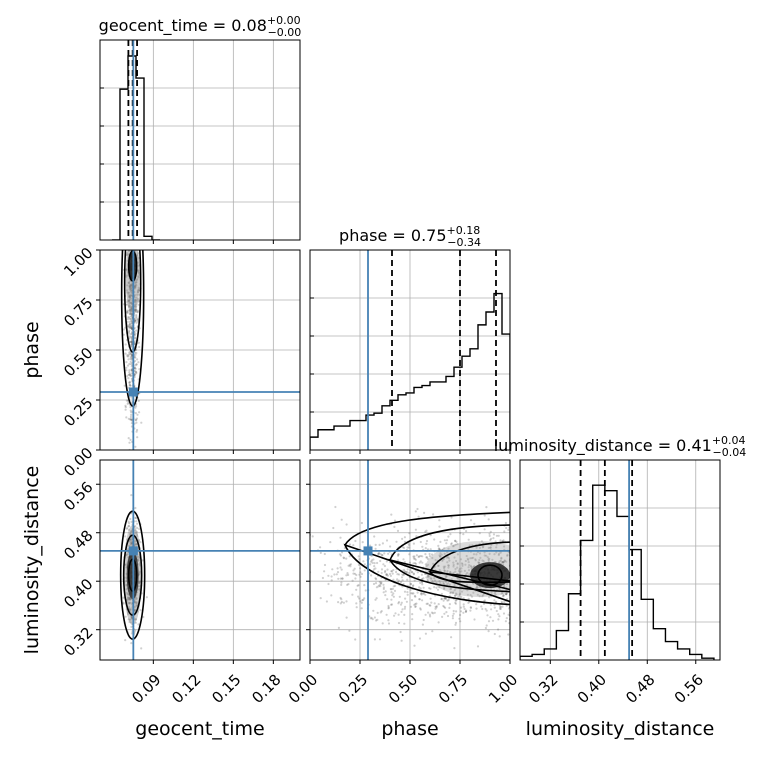 The height and width of the screenshot is (760, 760). Describe the element at coordinates (200, 26) in the screenshot. I see `panel-title: geocent_time = 0.08+0.00 −0.00` at that location.